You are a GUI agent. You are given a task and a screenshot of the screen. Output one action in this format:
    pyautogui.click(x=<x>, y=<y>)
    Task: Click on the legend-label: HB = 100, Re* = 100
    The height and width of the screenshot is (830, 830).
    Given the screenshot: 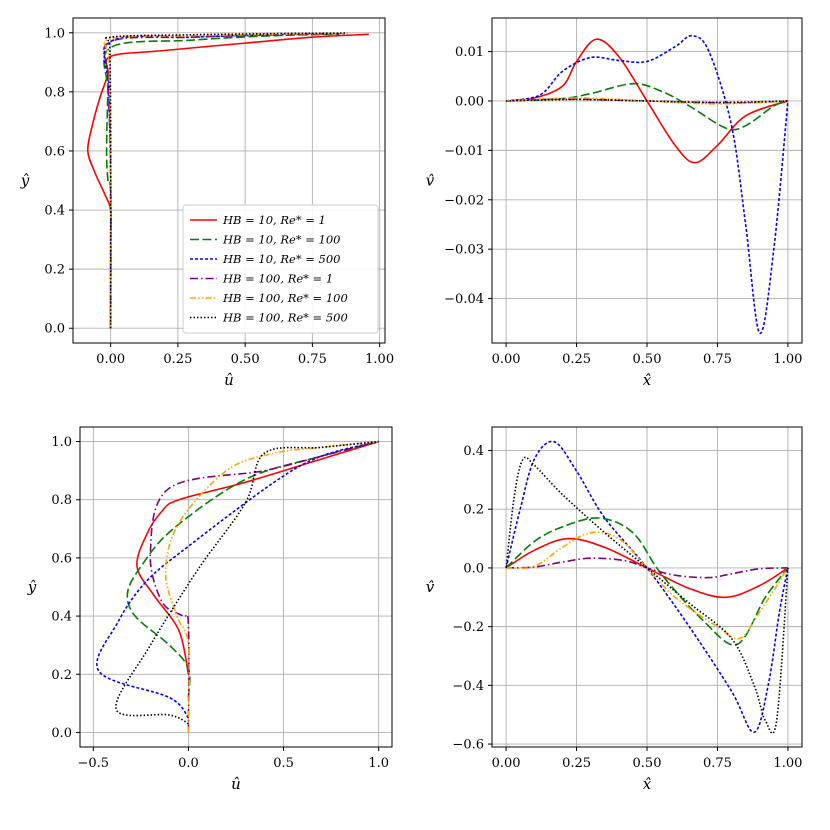 What is the action you would take?
    pyautogui.click(x=285, y=298)
    